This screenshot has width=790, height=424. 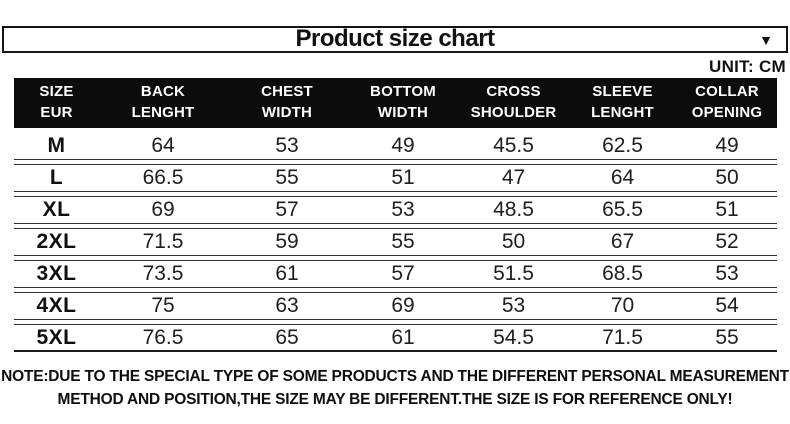 I want to click on cross-shoulder-value: 48.5, so click(x=513, y=210).